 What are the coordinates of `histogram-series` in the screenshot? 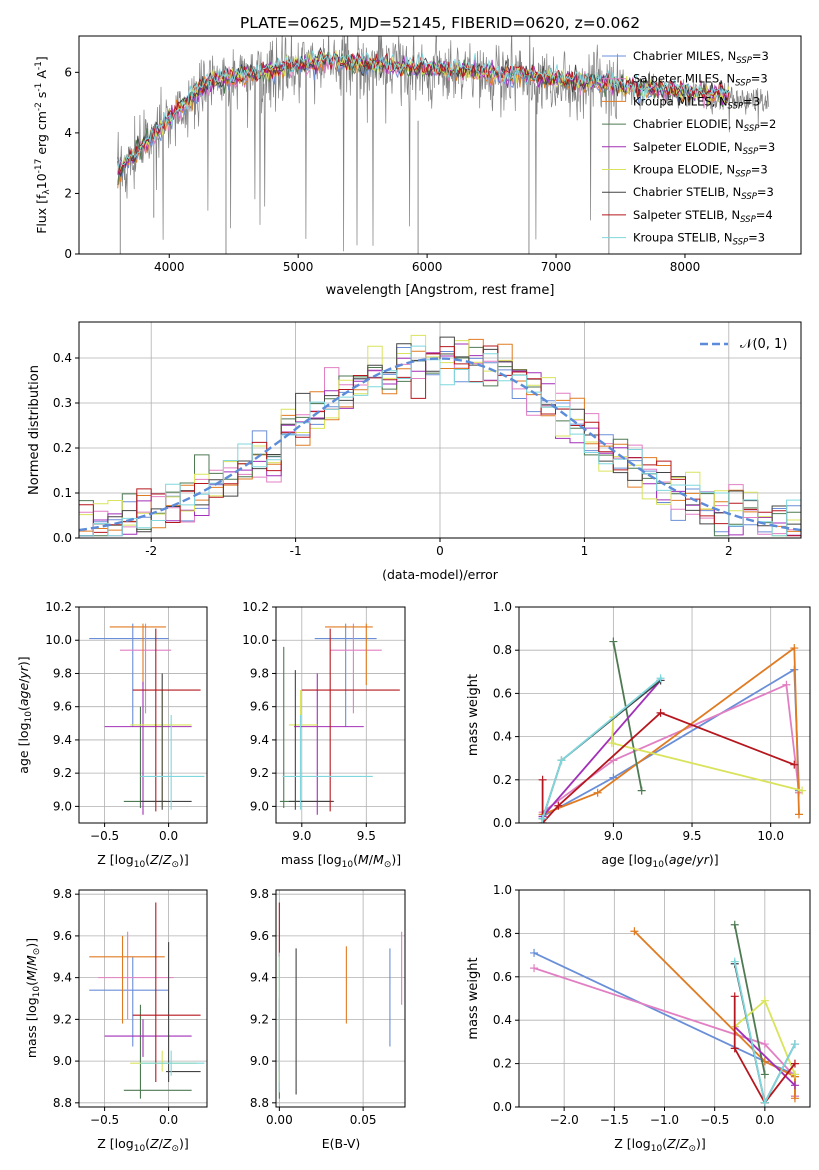 It's located at (440, 441).